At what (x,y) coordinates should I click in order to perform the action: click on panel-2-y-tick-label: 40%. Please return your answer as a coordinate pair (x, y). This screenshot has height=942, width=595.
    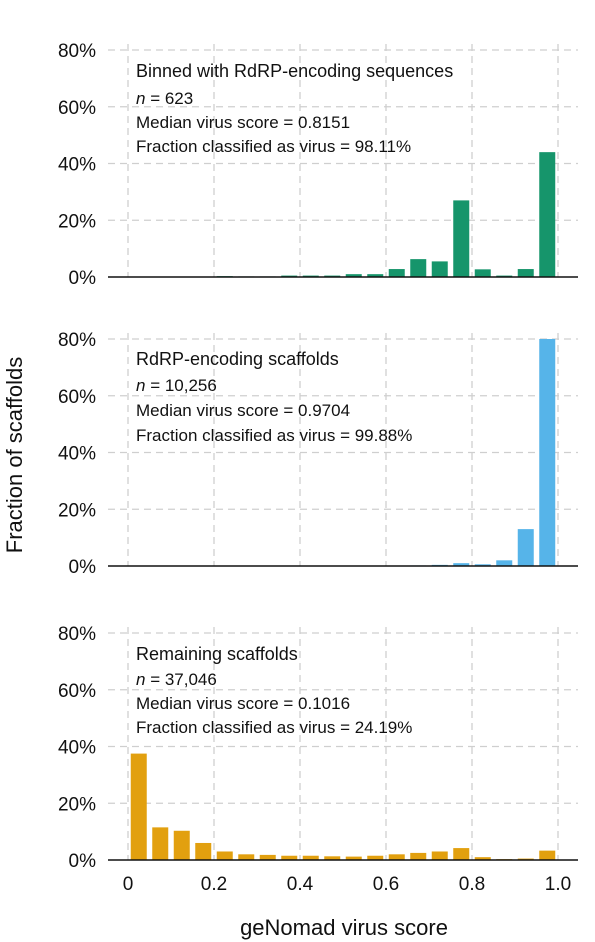
    Looking at the image, I should click on (77, 454).